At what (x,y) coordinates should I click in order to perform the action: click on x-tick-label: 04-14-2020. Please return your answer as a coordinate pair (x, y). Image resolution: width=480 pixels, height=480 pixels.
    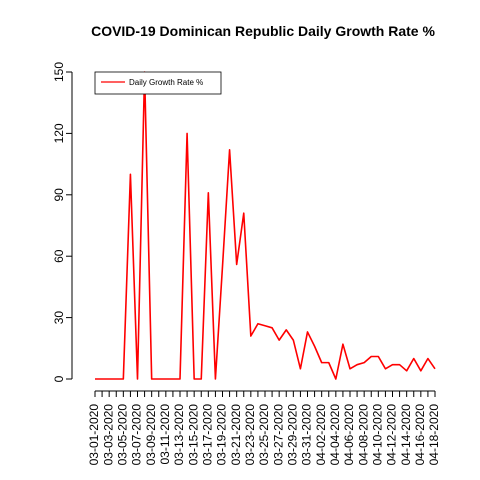
    Looking at the image, I should click on (406, 435).